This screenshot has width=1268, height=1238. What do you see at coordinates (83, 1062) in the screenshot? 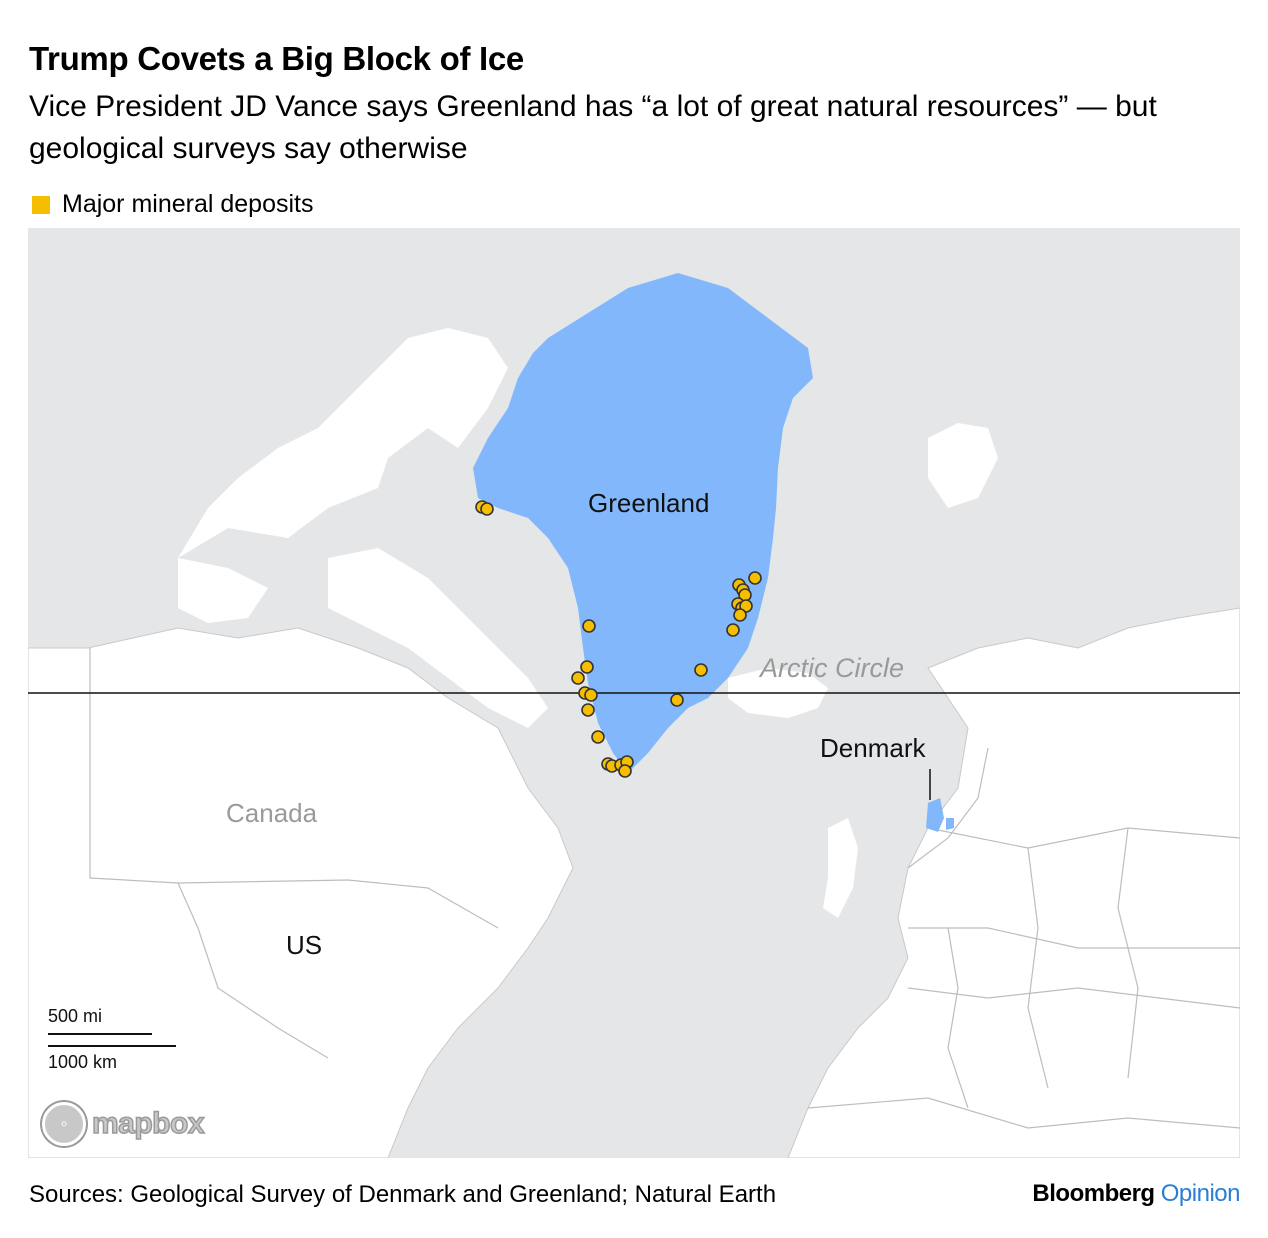
I see `scale-km-label: 1000 km` at bounding box center [83, 1062].